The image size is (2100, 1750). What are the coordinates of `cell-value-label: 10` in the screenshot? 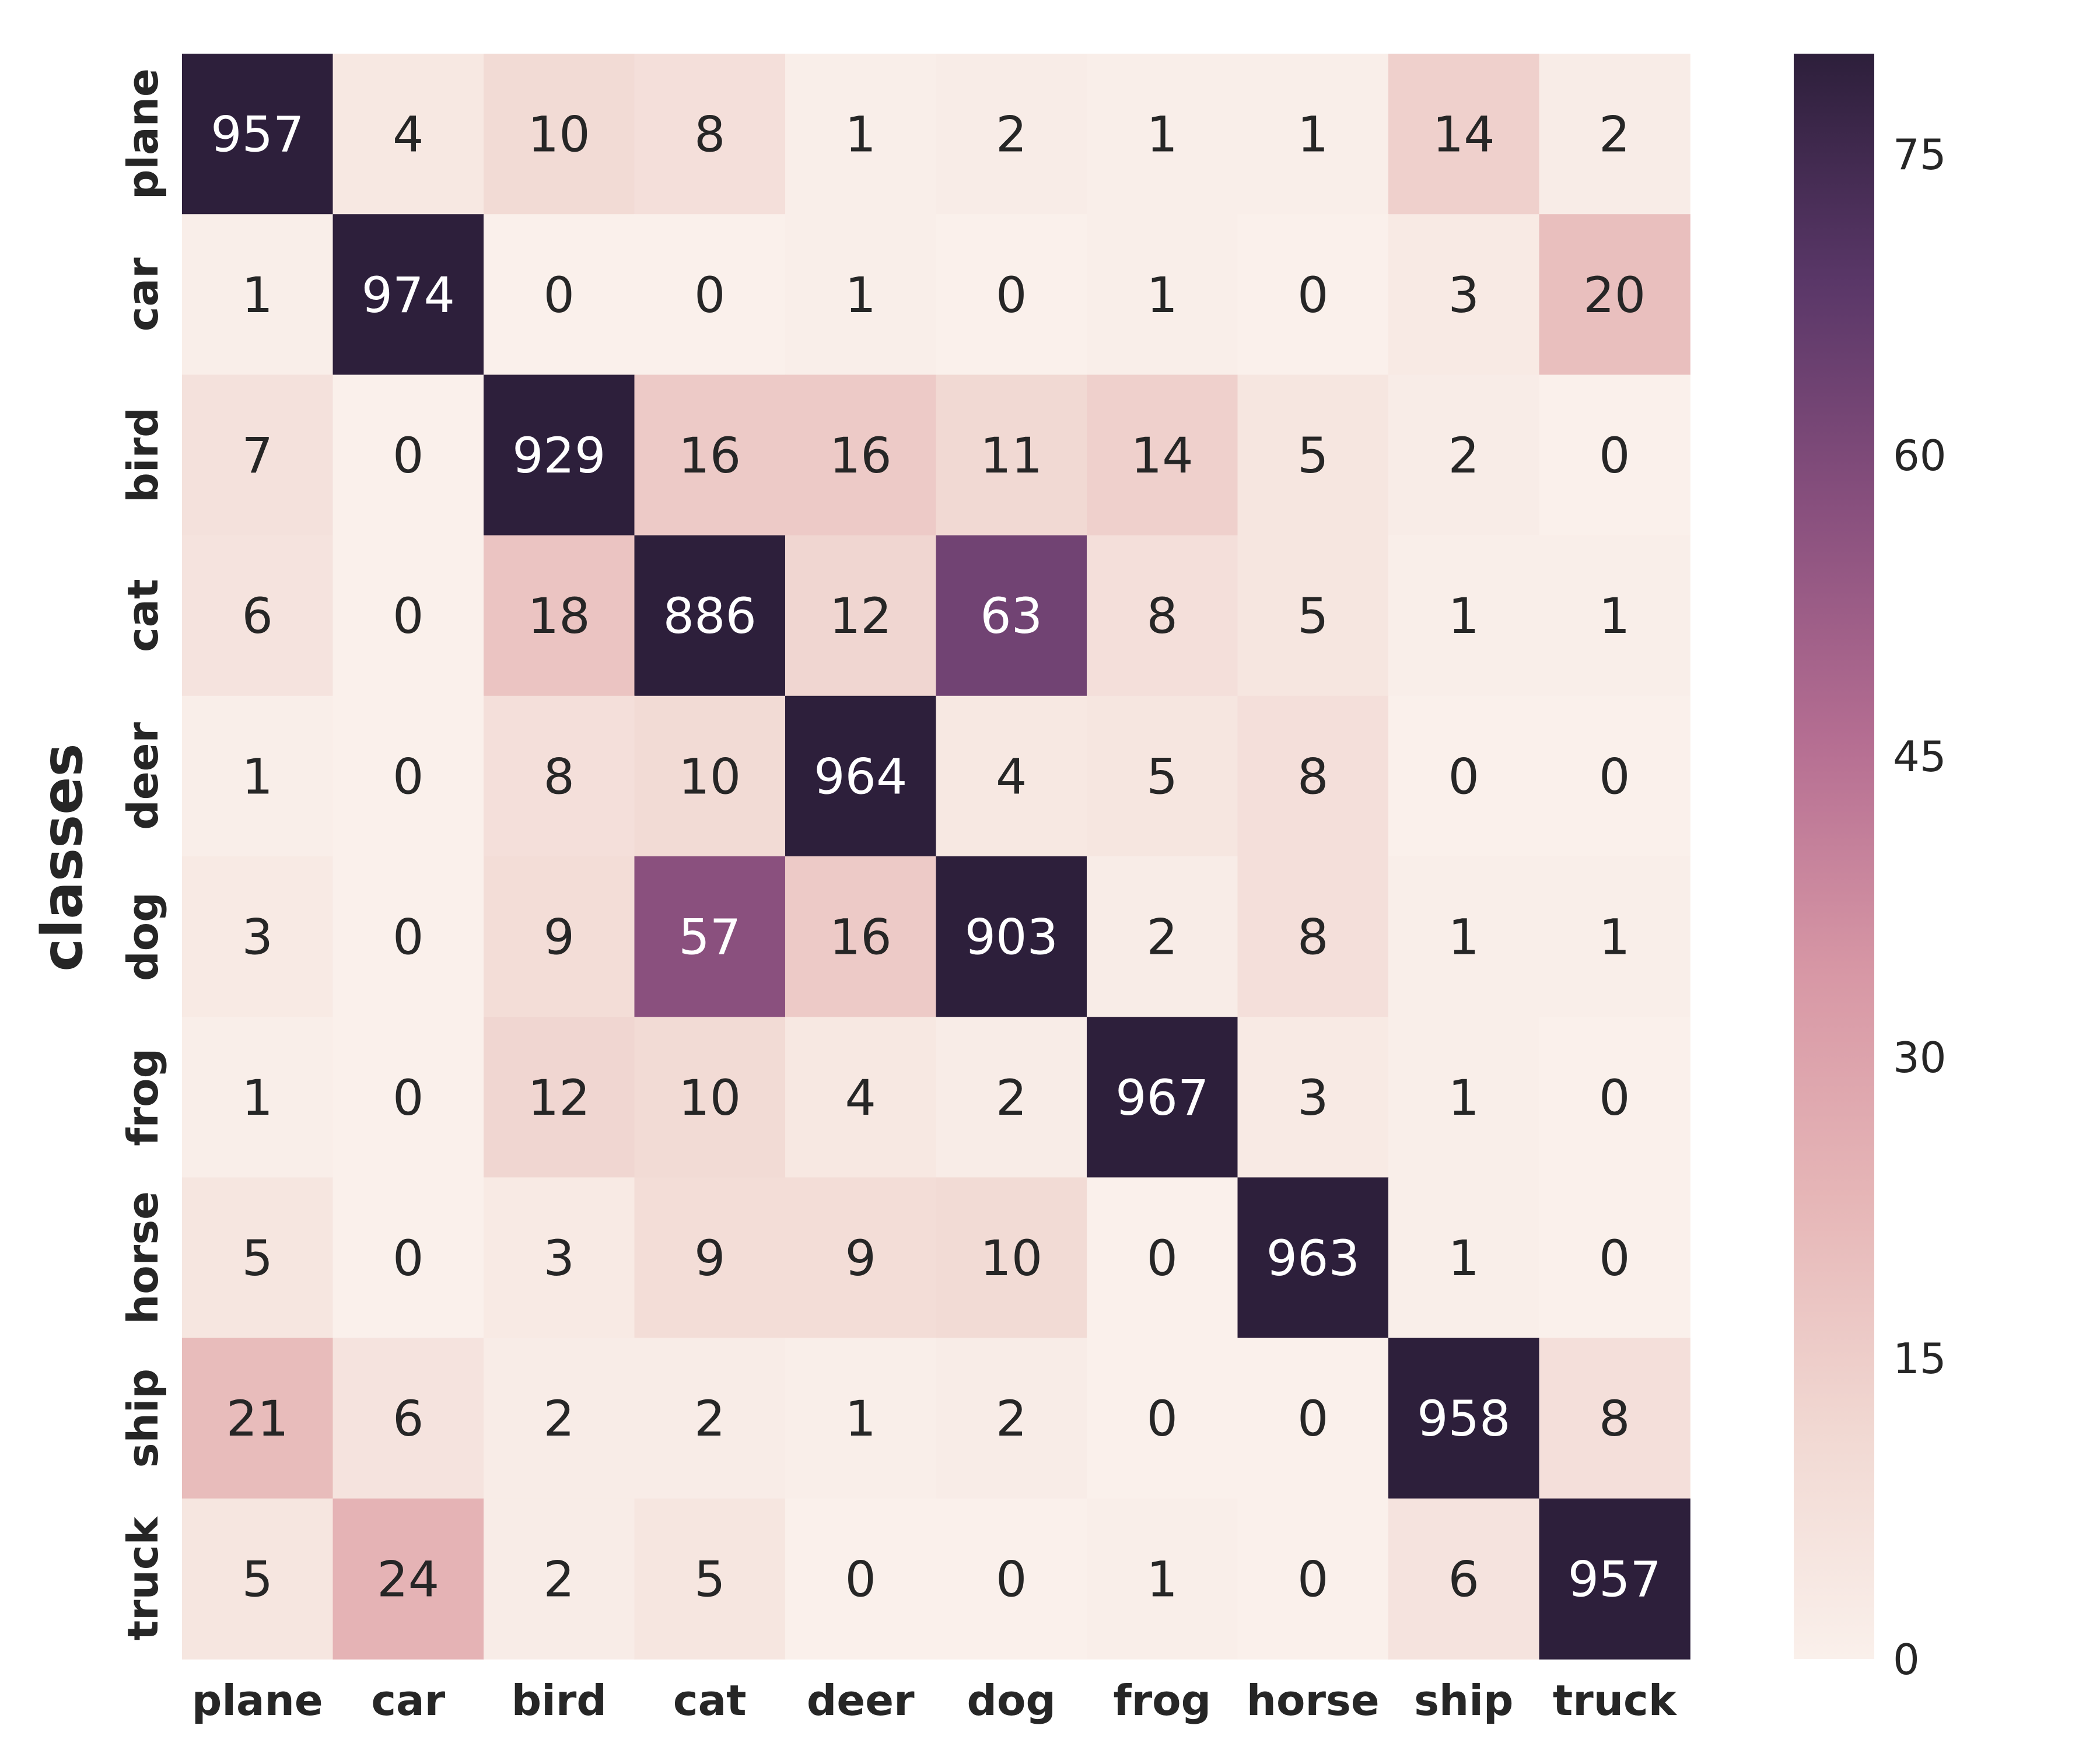 It's located at (559, 134).